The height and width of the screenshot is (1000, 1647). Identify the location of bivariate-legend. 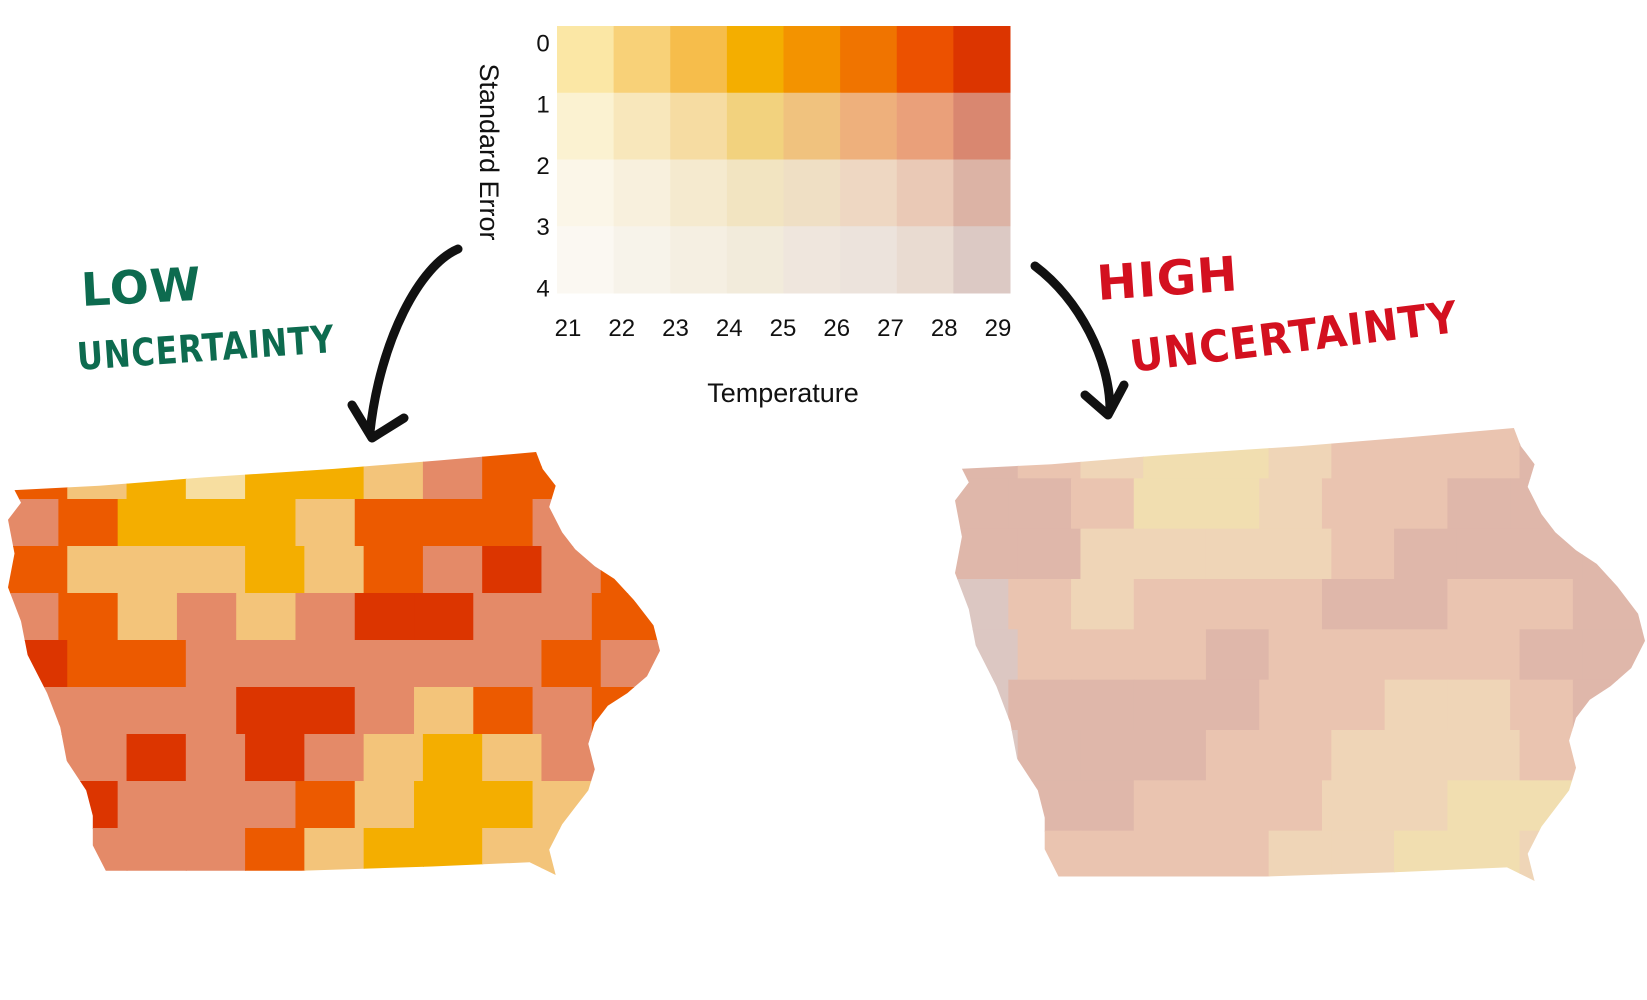
(784, 160).